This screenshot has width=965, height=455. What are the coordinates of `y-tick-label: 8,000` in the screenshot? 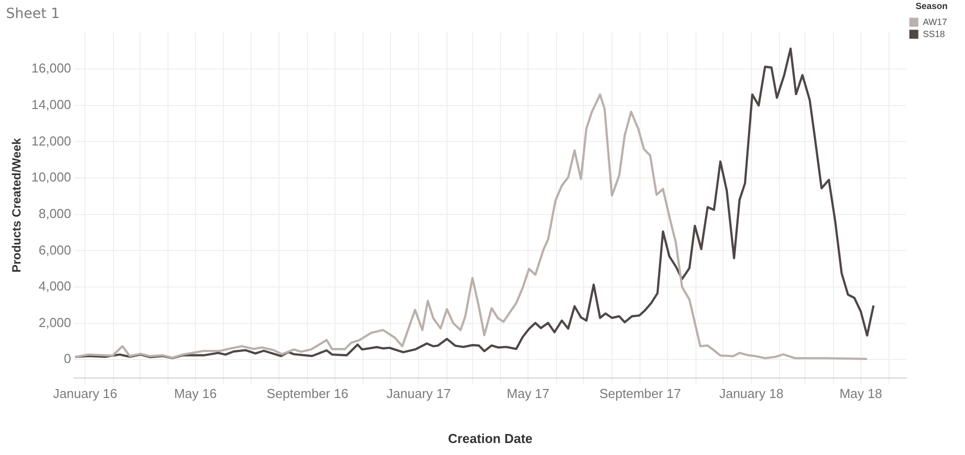 It's located at (55, 213).